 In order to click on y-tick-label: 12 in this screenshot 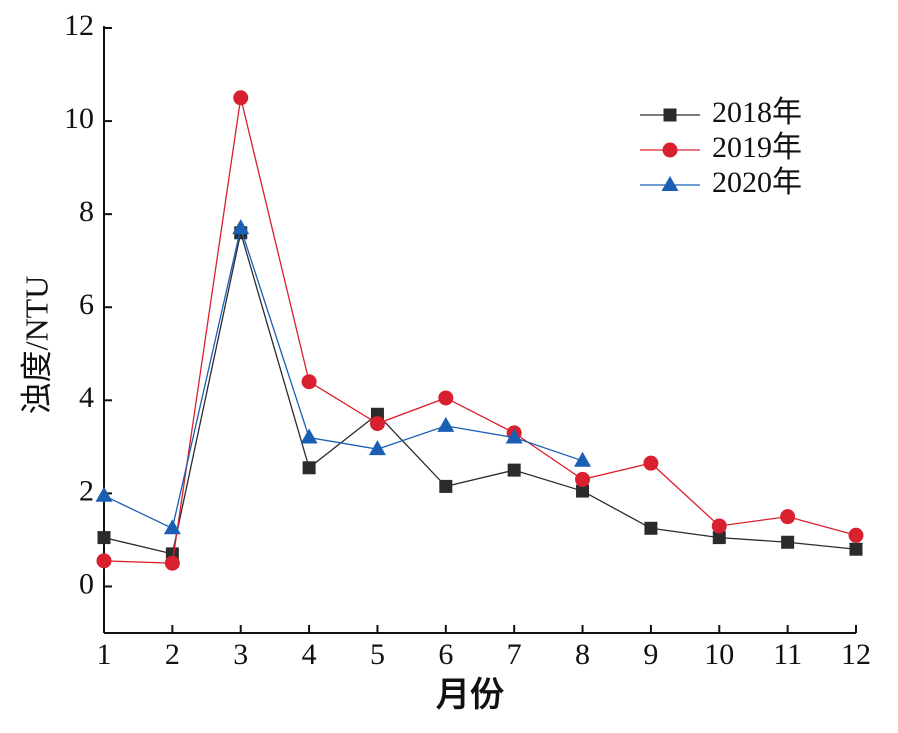, I will do `click(79, 25)`.